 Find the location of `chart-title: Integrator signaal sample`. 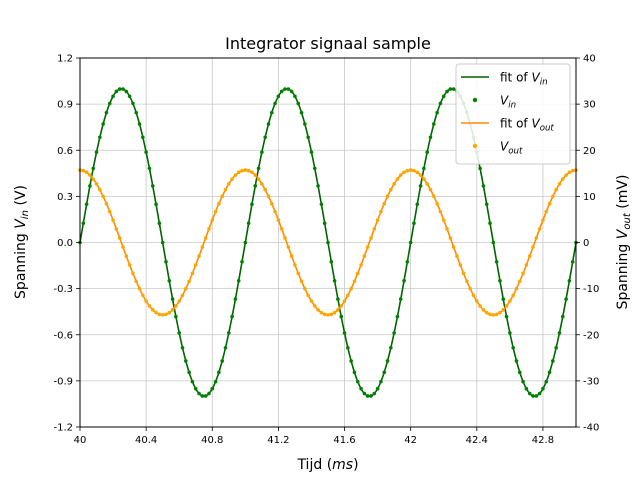

chart-title: Integrator signaal sample is located at coordinates (328, 43).